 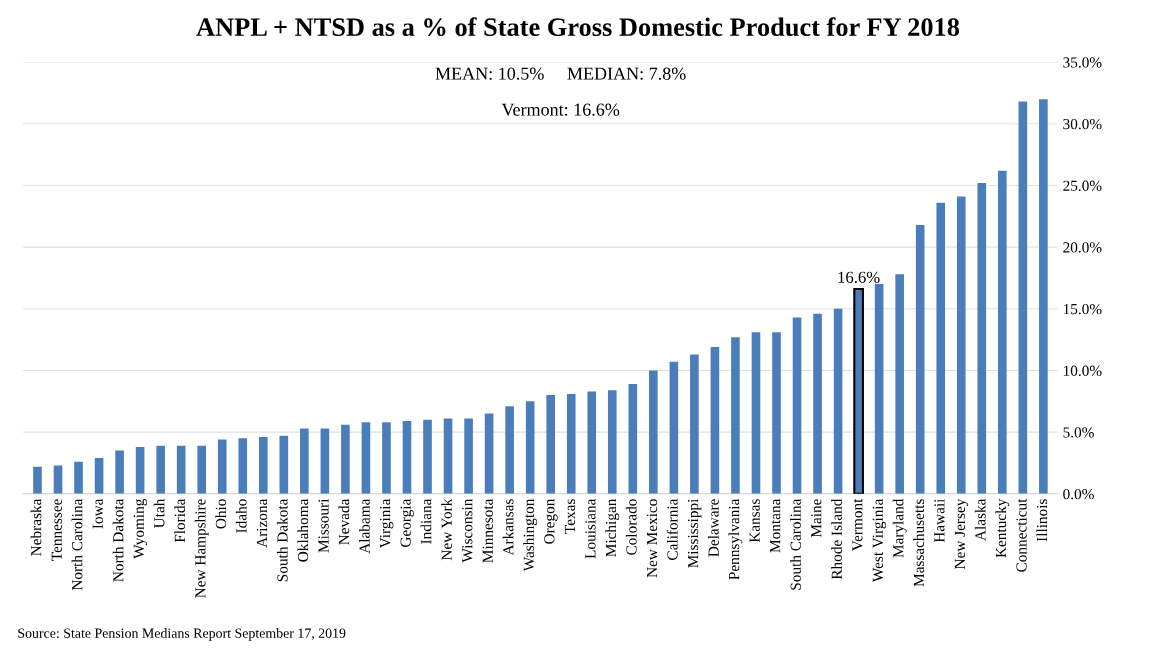 What do you see at coordinates (1082, 370) in the screenshot?
I see `y-tick-label: 10.0%` at bounding box center [1082, 370].